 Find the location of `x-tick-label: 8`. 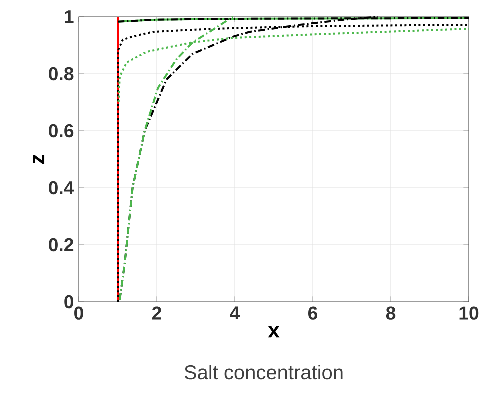

x-tick-label: 8 is located at coordinates (391, 313).